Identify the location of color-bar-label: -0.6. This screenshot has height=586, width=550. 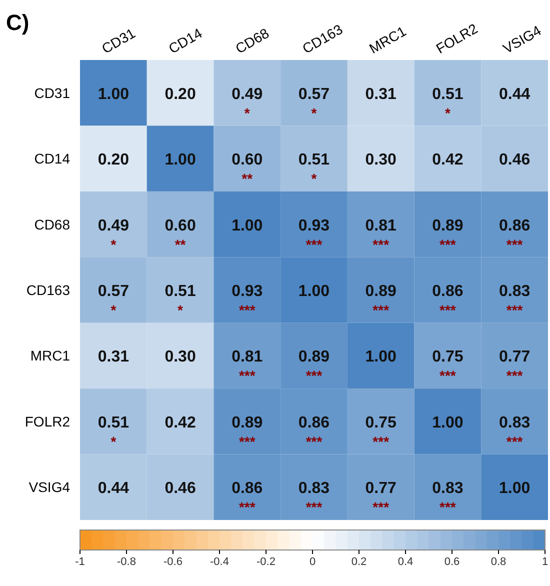
(173, 562).